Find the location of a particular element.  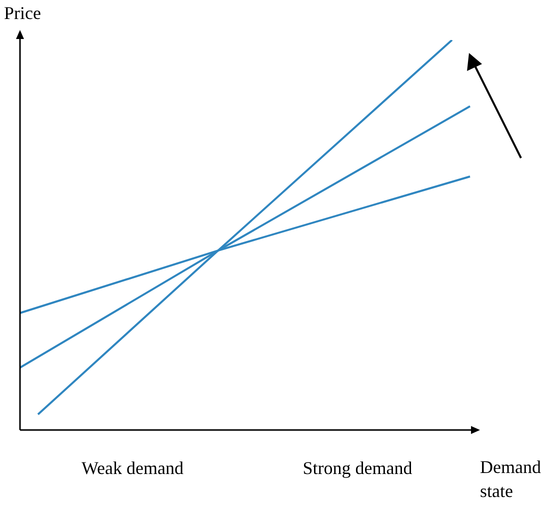

text: Weak demand is located at coordinates (132, 468).